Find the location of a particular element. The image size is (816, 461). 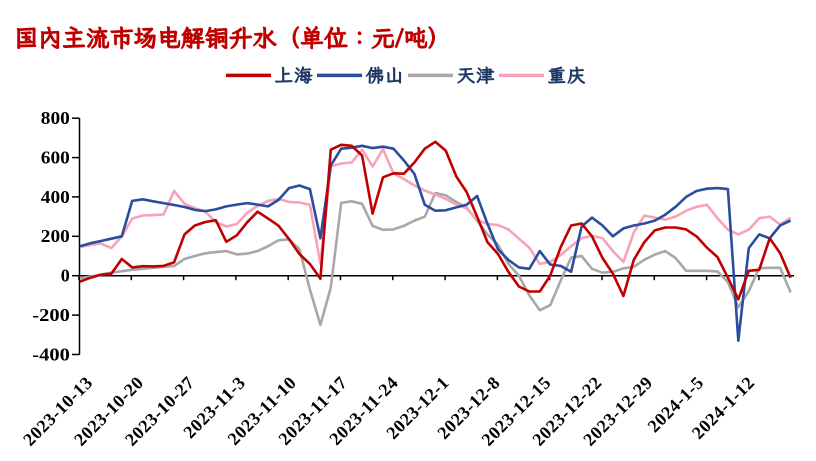

svg-text: 600 is located at coordinates (55, 158).